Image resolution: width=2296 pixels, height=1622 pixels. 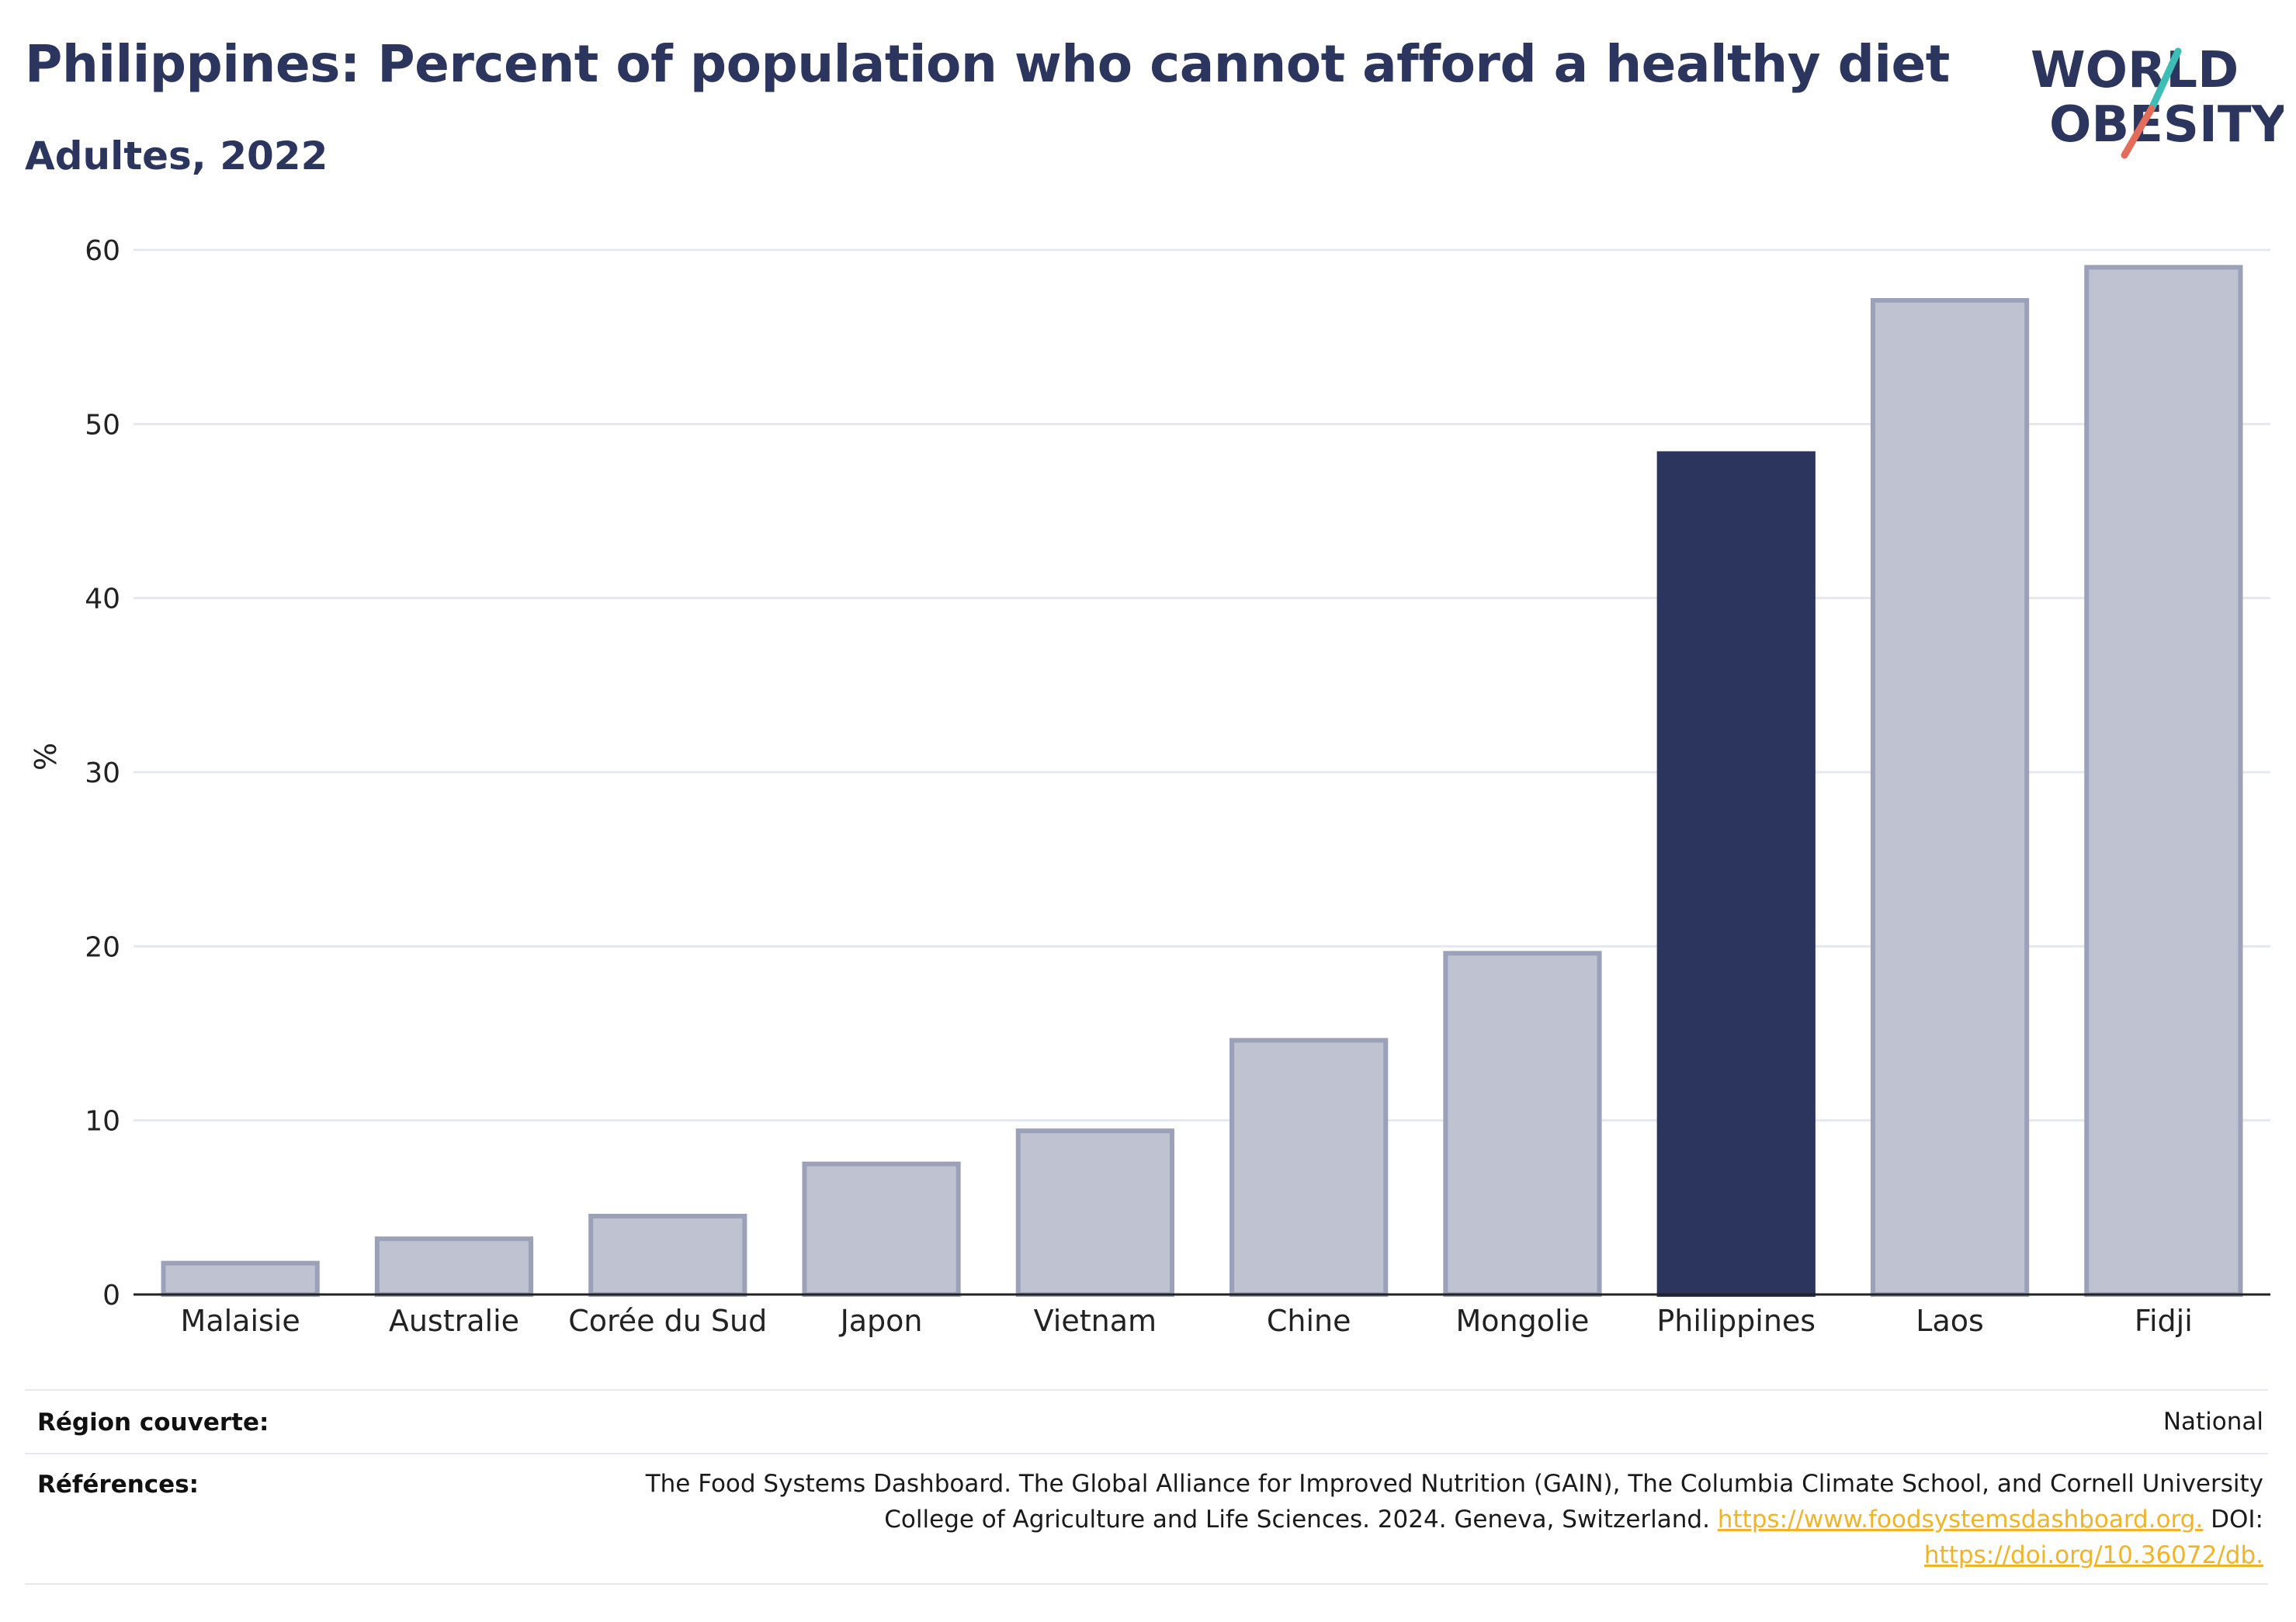 What do you see at coordinates (240, 1278) in the screenshot?
I see `bar-malaisie` at bounding box center [240, 1278].